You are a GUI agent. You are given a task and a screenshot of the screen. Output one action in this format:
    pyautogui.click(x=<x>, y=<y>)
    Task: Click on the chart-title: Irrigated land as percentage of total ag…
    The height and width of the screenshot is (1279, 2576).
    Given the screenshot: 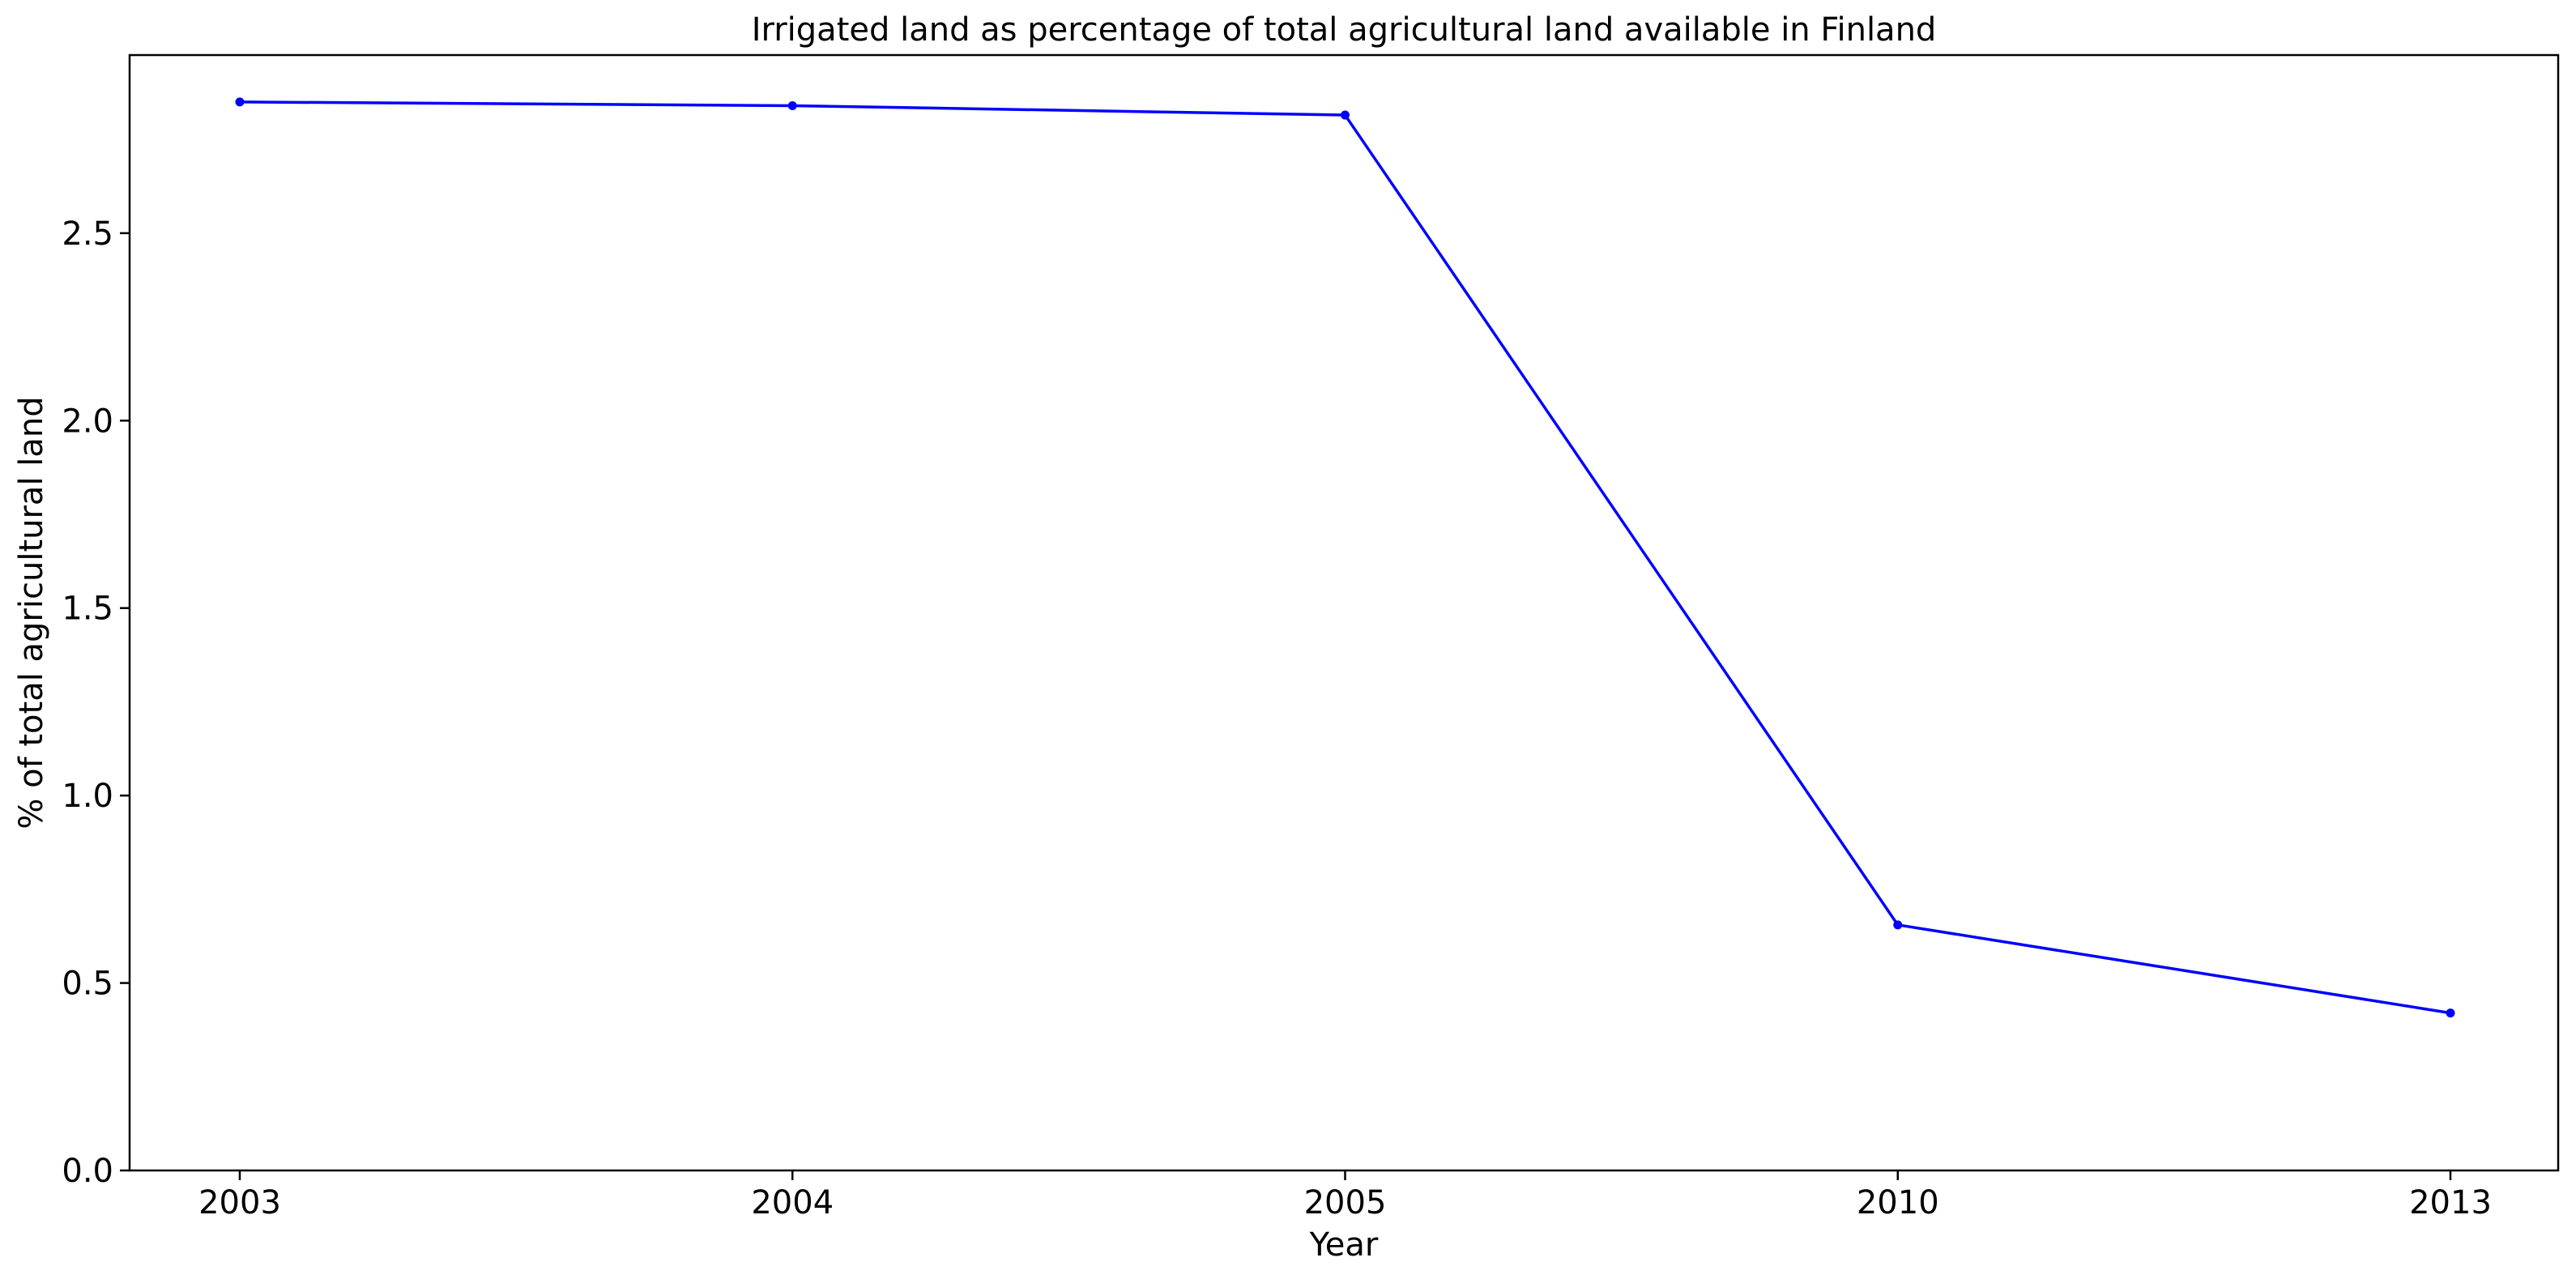 What is the action you would take?
    pyautogui.click(x=1344, y=30)
    